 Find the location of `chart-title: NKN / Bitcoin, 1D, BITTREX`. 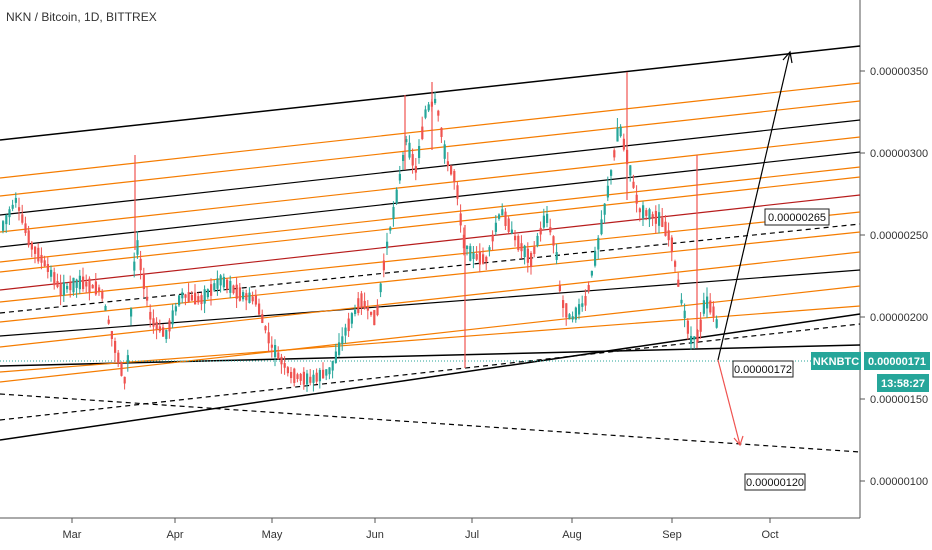

chart-title: NKN / Bitcoin, 1D, BITTREX is located at coordinates (81, 17).